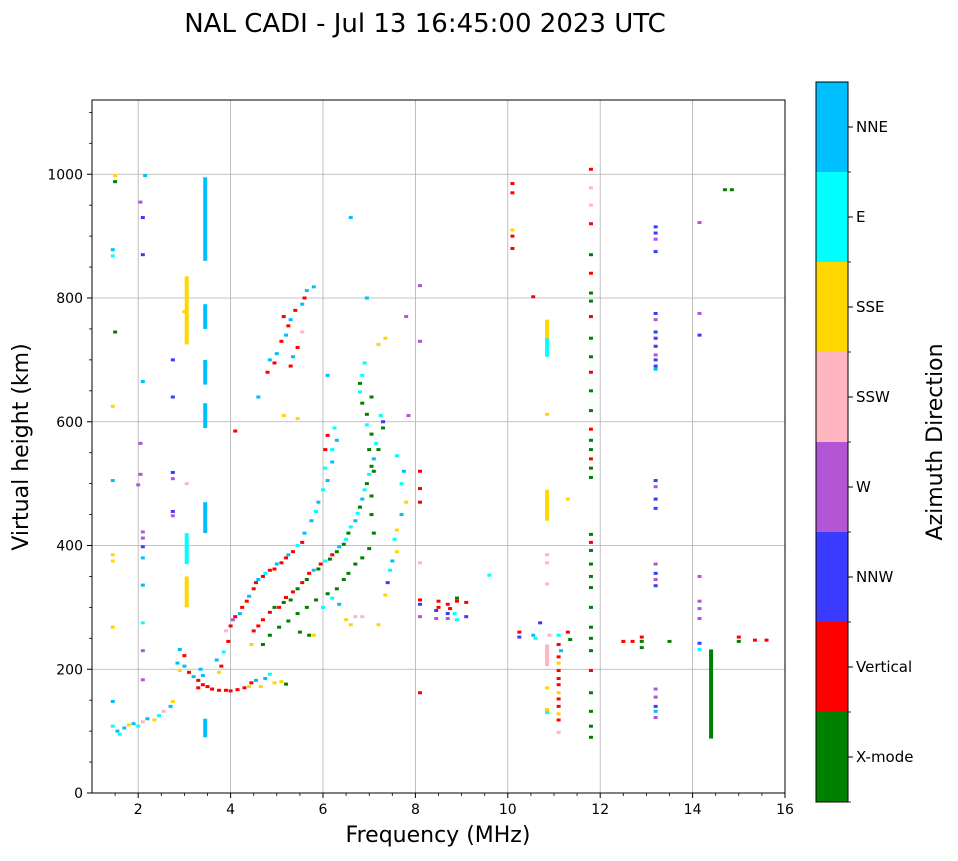 This screenshot has height=861, width=958. Describe the element at coordinates (69, 423) in the screenshot. I see `y-tick-label: 600` at that location.